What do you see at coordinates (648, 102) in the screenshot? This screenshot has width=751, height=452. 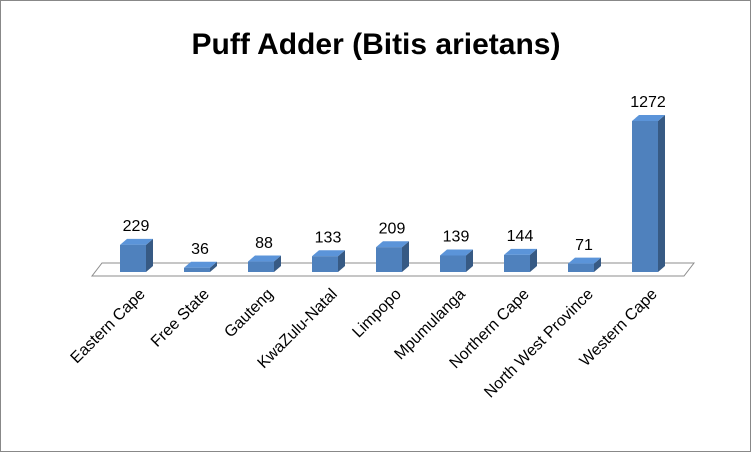 I see `data-label: 1272` at bounding box center [648, 102].